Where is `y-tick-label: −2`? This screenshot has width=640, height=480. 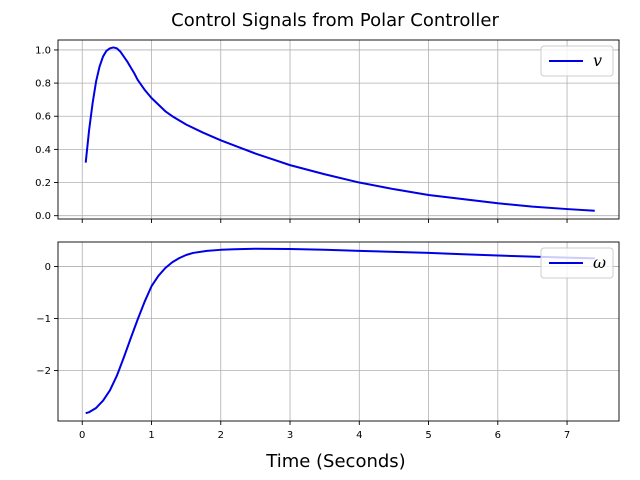 y-tick-label: −2 is located at coordinates (43, 371).